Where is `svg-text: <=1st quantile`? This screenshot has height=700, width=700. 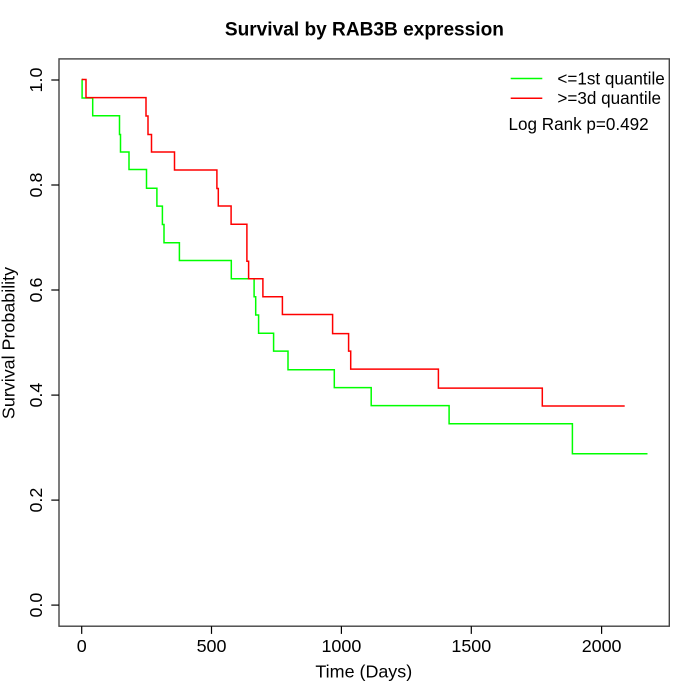
svg-text: <=1st quantile is located at coordinates (610, 78).